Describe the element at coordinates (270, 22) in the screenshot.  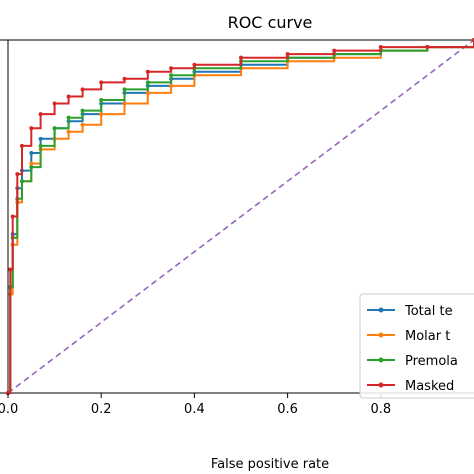
I see `chart-title: ROC curve` at that location.